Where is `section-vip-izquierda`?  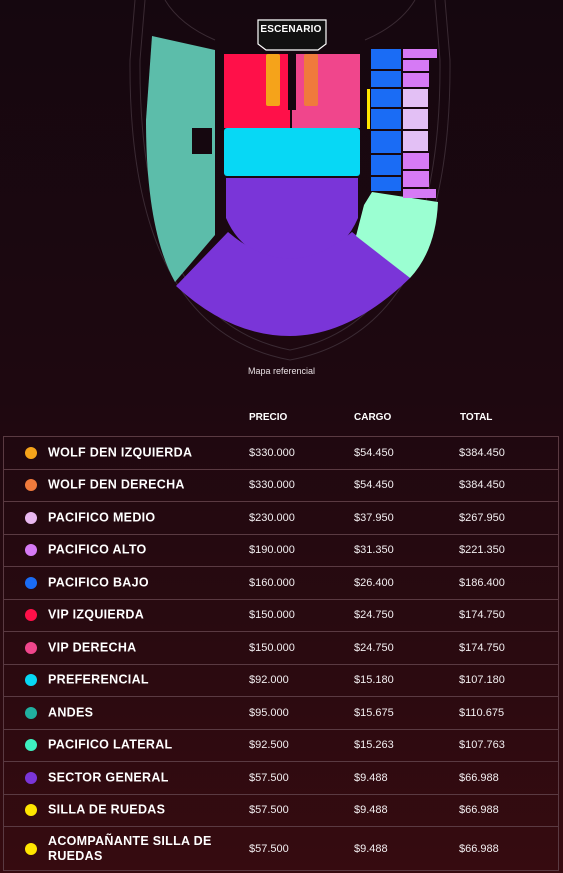
section-vip-izquierda is located at coordinates (257, 91).